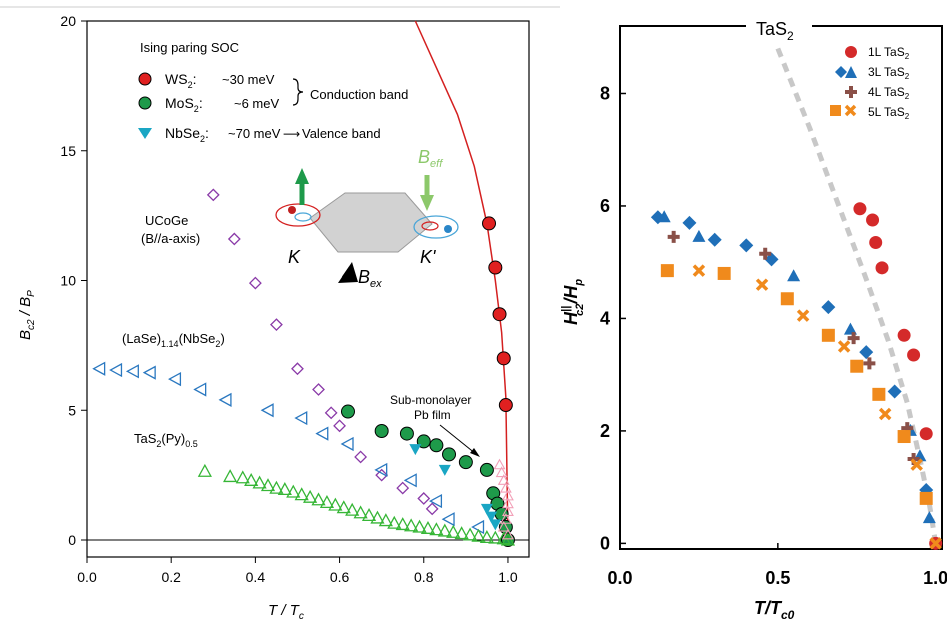 The height and width of the screenshot is (628, 947). I want to click on right-title: TaS2, so click(775, 31).